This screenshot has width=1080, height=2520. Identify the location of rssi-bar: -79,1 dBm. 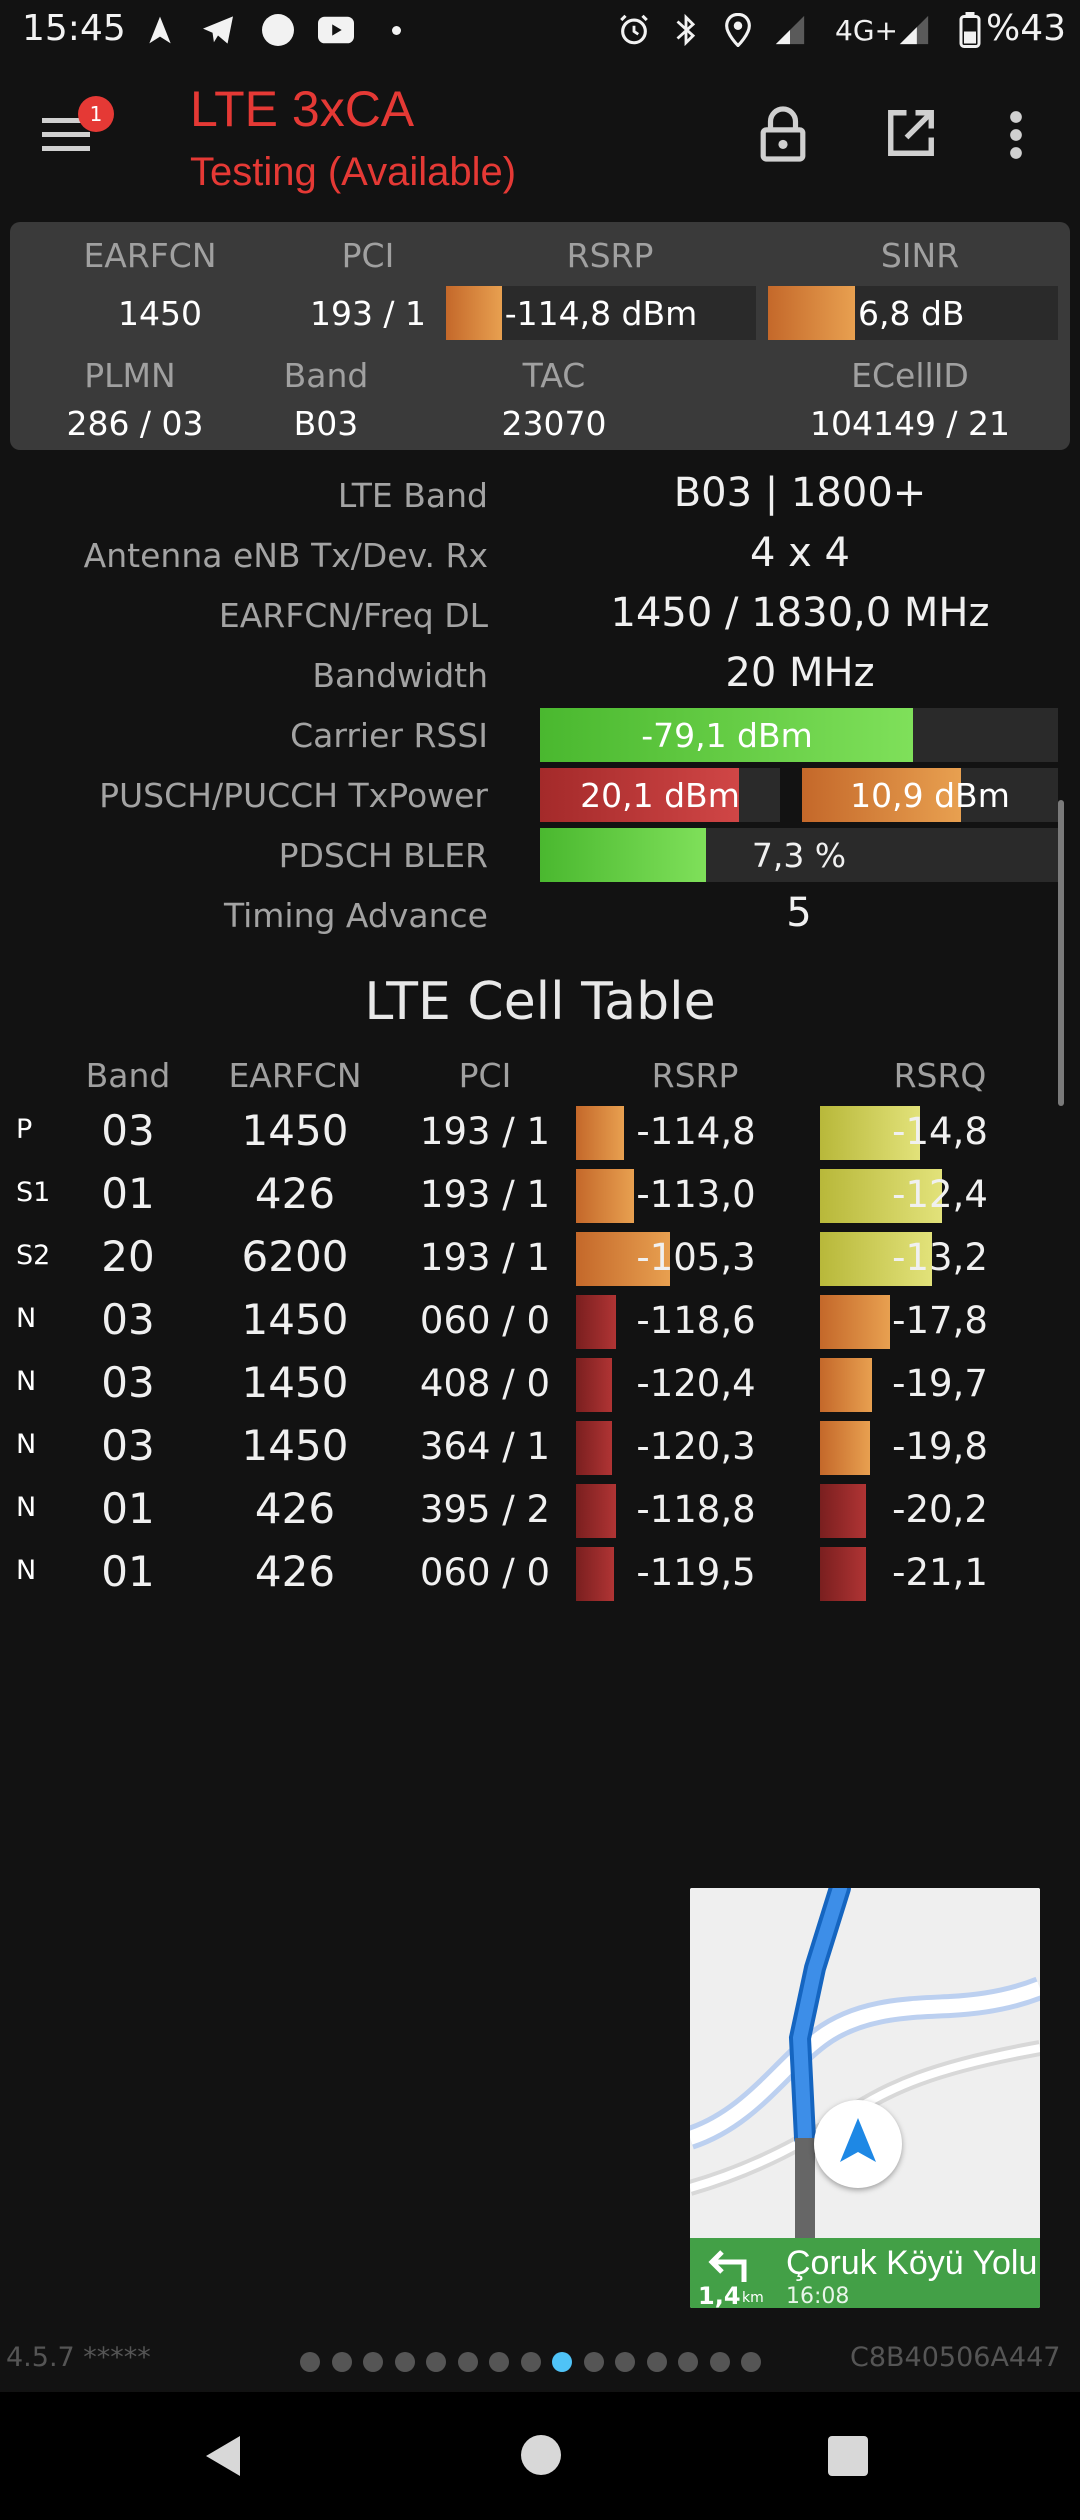
(799, 735).